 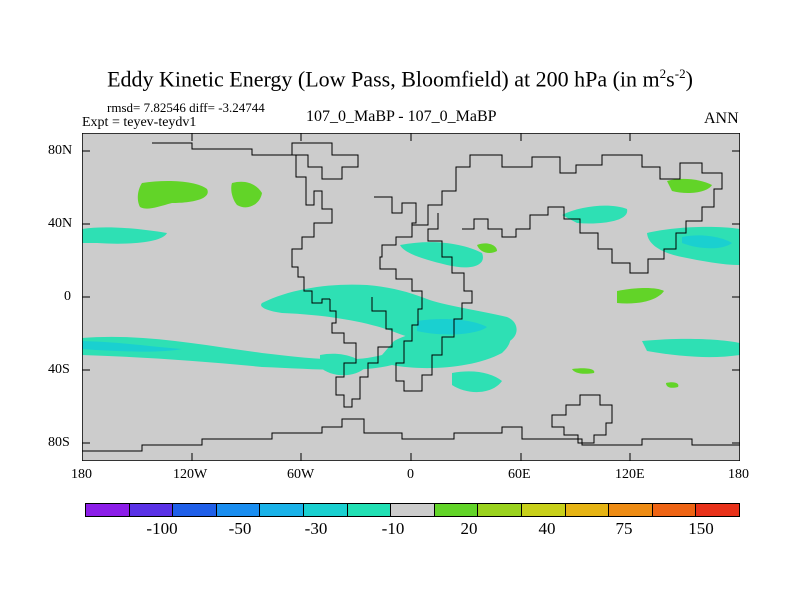 I want to click on lat-label: 0, so click(x=67, y=296).